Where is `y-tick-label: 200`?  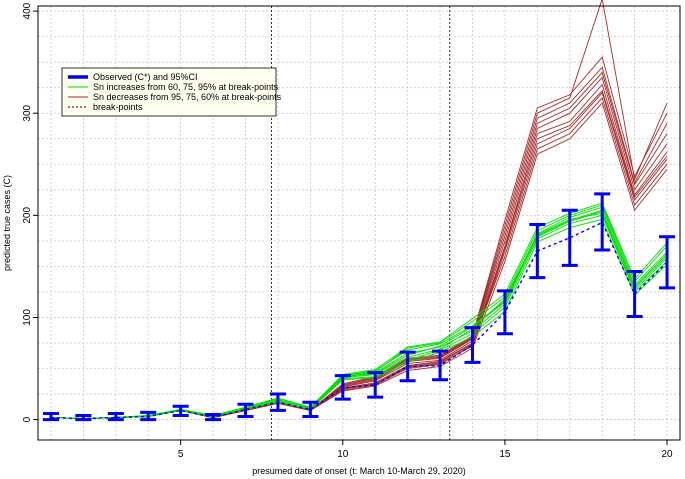 y-tick-label: 200 is located at coordinates (27, 215).